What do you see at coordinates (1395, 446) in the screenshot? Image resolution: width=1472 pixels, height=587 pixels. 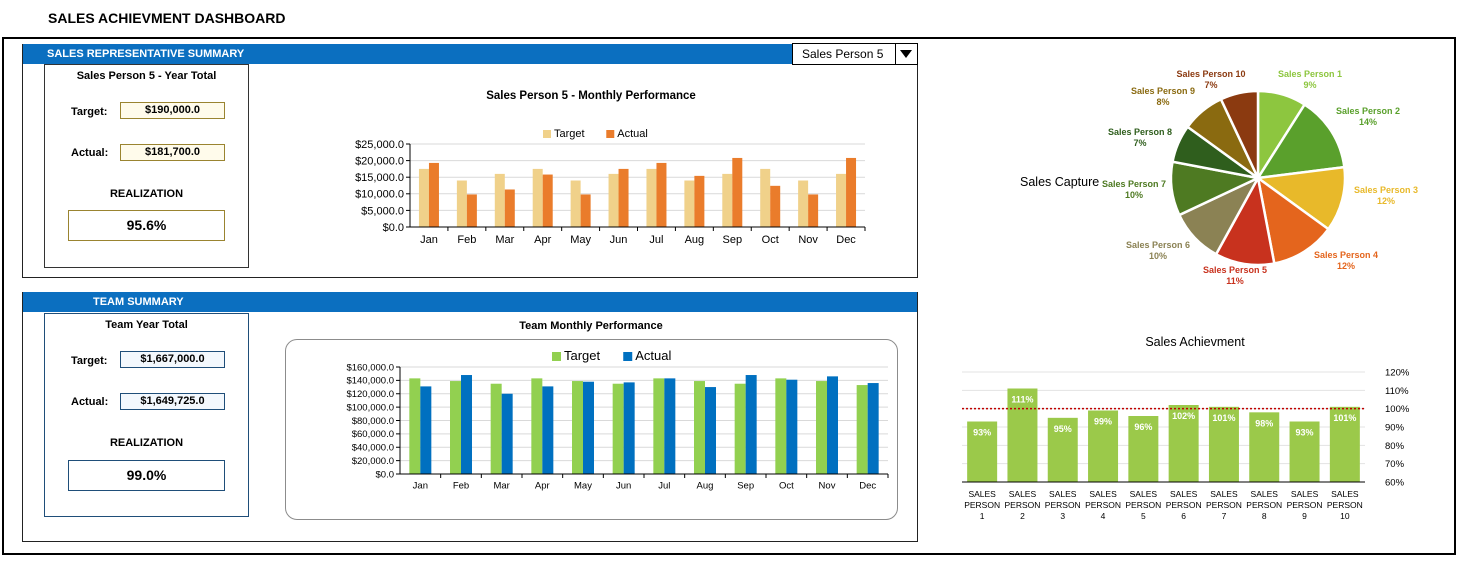 I see `y-tick-label: 80%` at bounding box center [1395, 446].